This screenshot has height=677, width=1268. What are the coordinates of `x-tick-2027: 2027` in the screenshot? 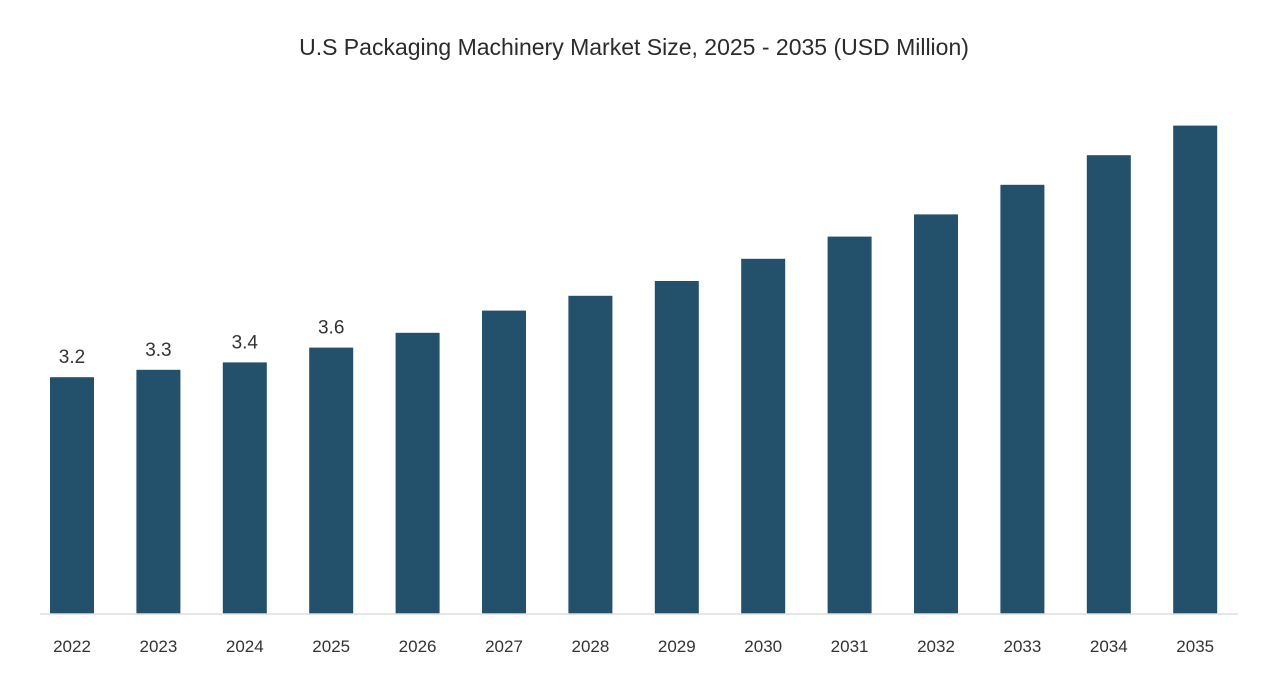 It's located at (504, 646).